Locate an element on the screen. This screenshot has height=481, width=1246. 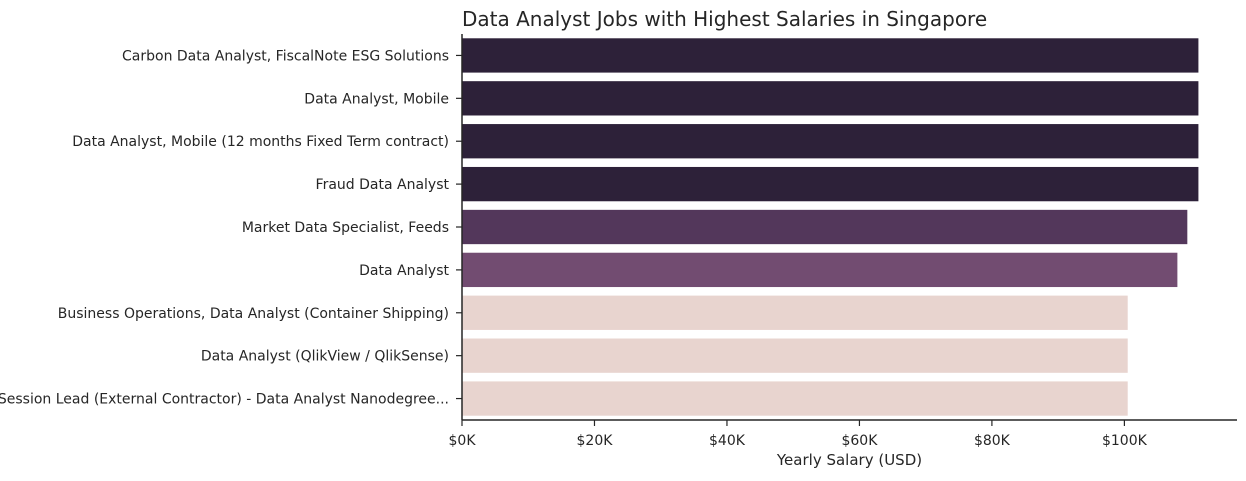
x-tick-label: $100K is located at coordinates (1125, 441).